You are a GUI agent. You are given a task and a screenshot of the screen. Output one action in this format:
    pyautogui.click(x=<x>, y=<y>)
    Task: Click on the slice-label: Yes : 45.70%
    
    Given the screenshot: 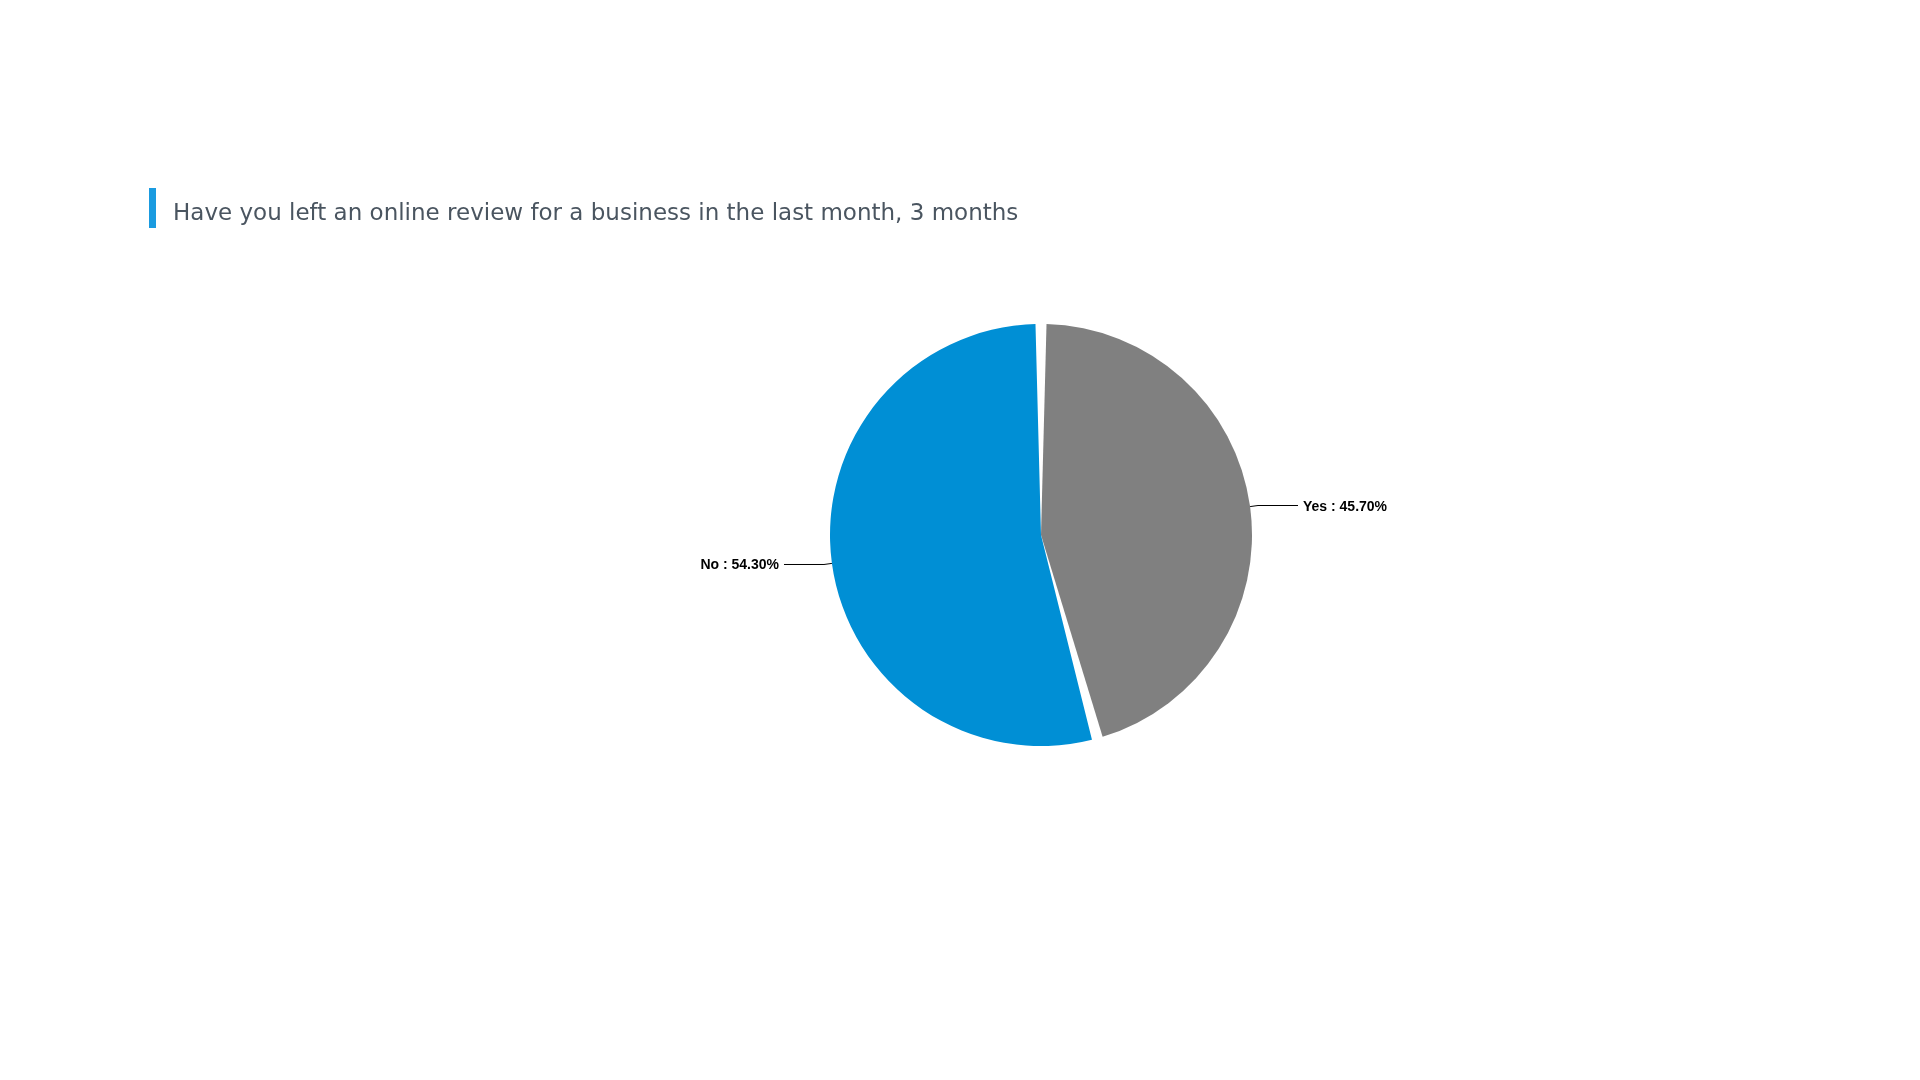 What is the action you would take?
    pyautogui.click(x=1345, y=505)
    